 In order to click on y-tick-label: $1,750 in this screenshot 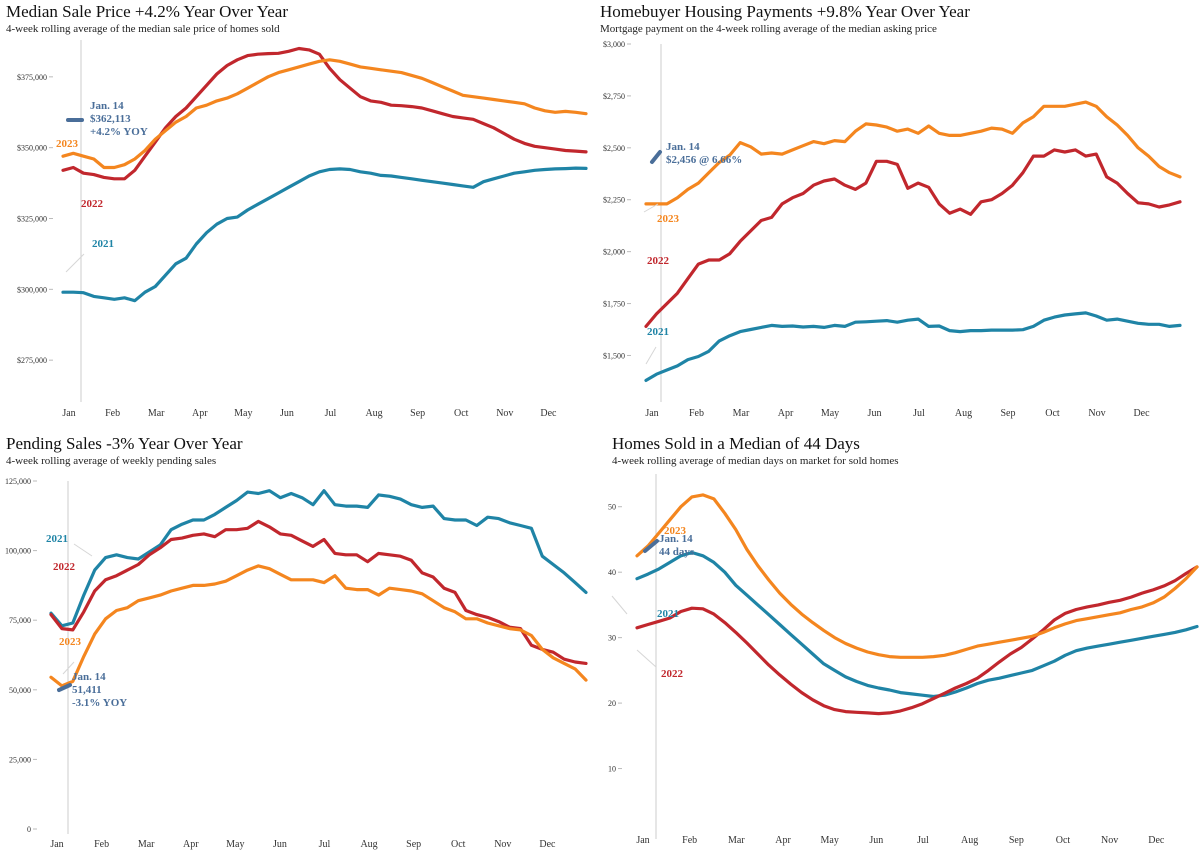, I will do `click(614, 304)`.